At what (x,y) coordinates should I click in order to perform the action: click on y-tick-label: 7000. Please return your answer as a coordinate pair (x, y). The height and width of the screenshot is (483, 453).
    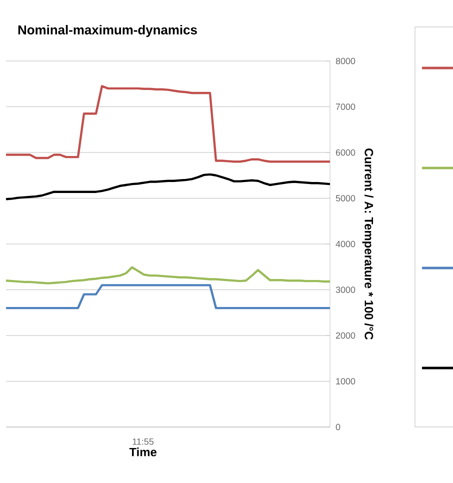
    Looking at the image, I should click on (346, 107).